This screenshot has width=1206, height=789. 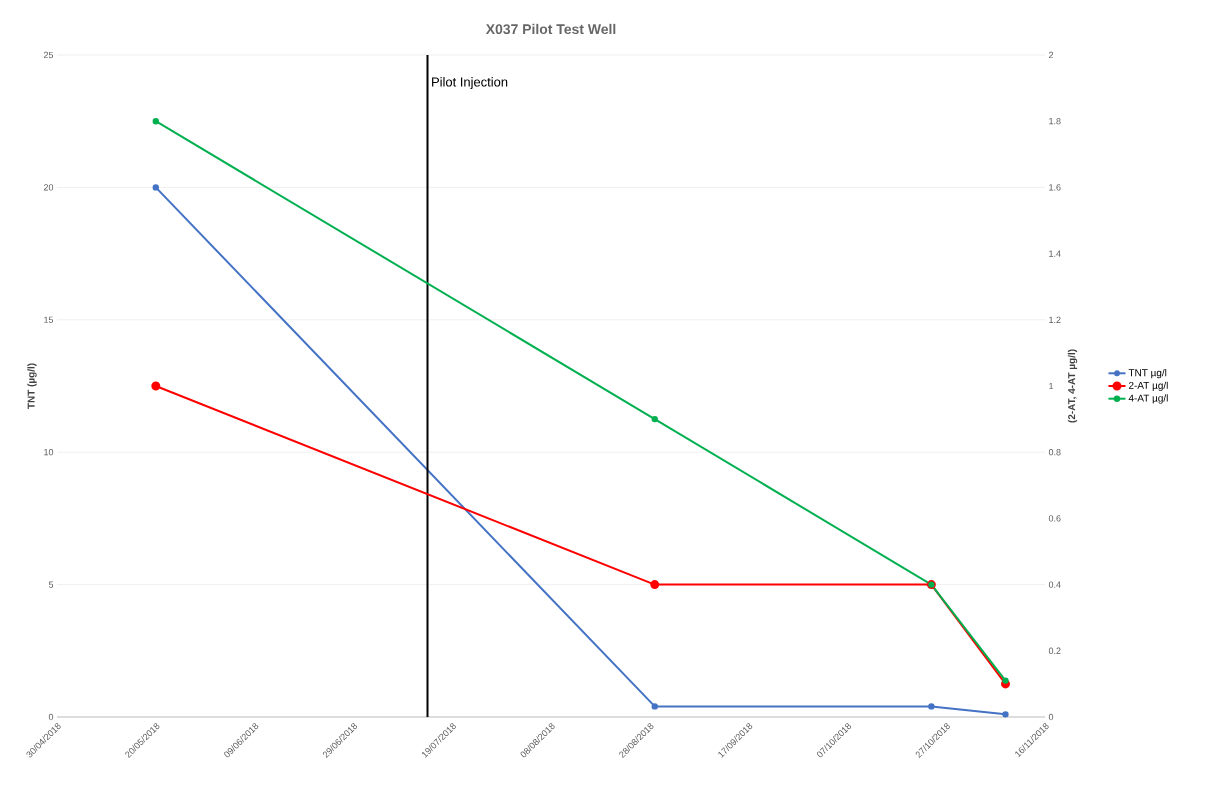 I want to click on y2-tick-label: 1, so click(x=1051, y=386).